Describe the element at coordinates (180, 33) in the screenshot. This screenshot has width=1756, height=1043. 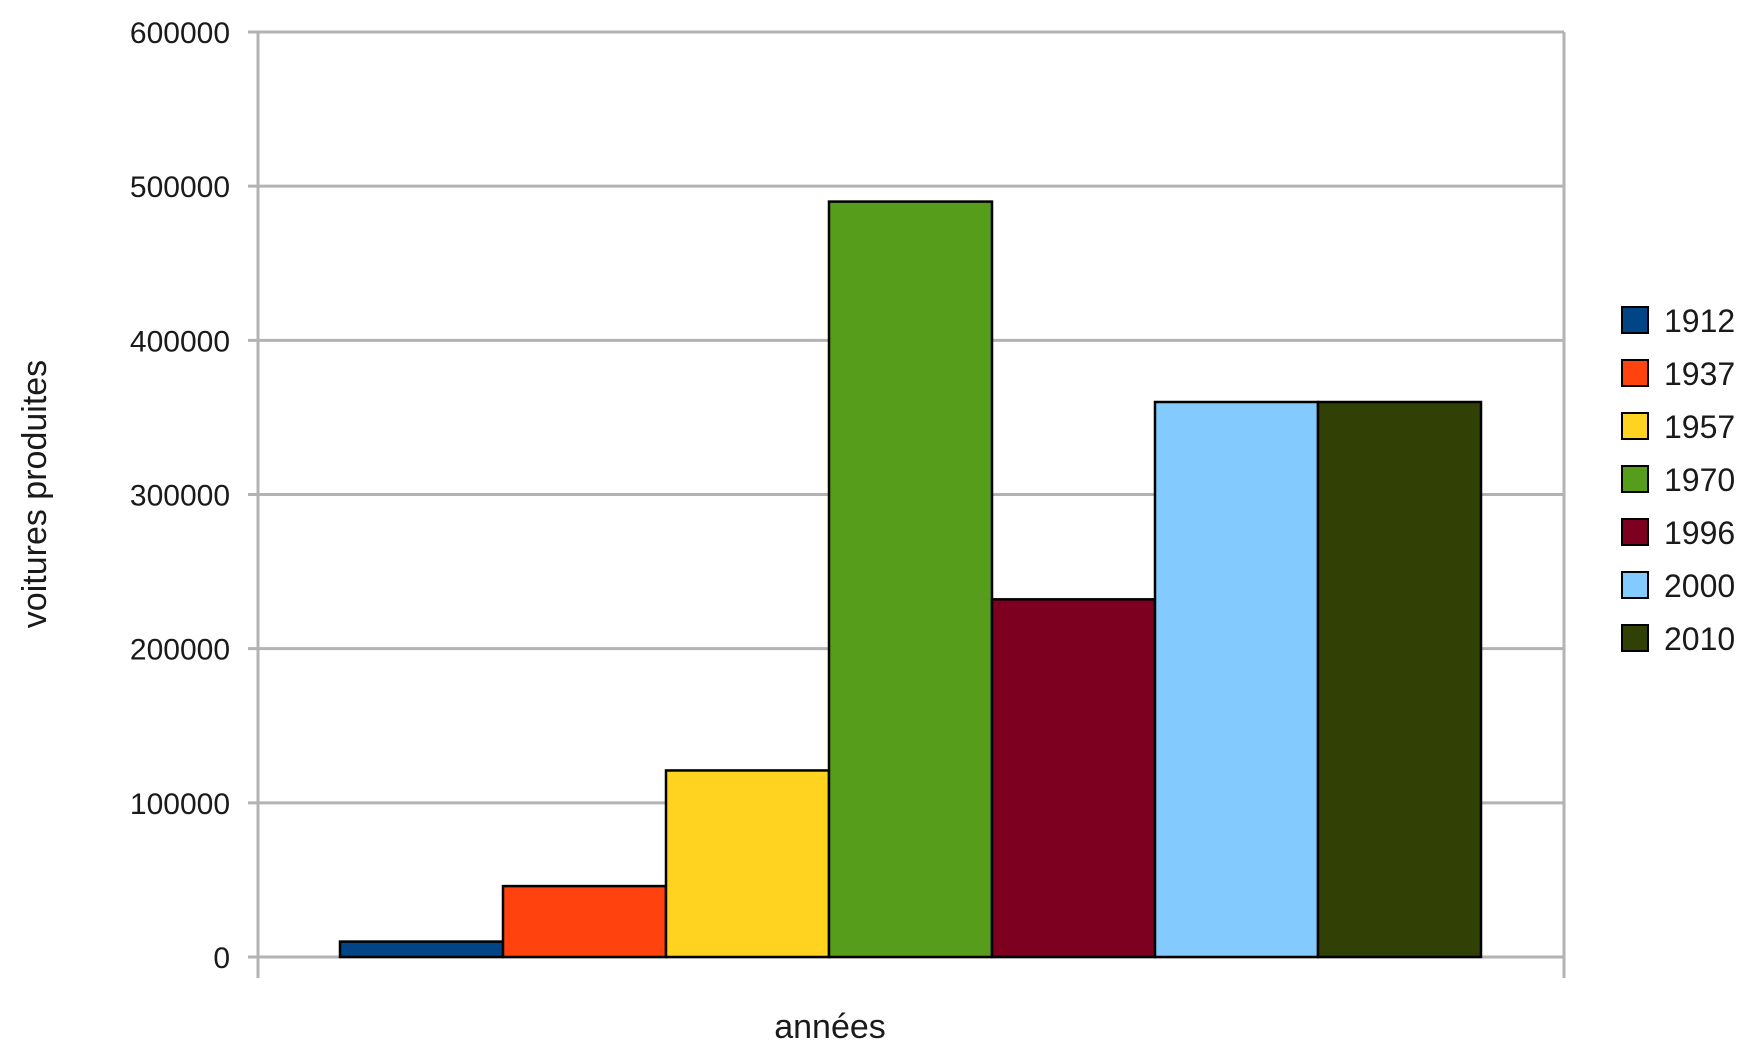
I see `y-tick-label: 600000` at that location.